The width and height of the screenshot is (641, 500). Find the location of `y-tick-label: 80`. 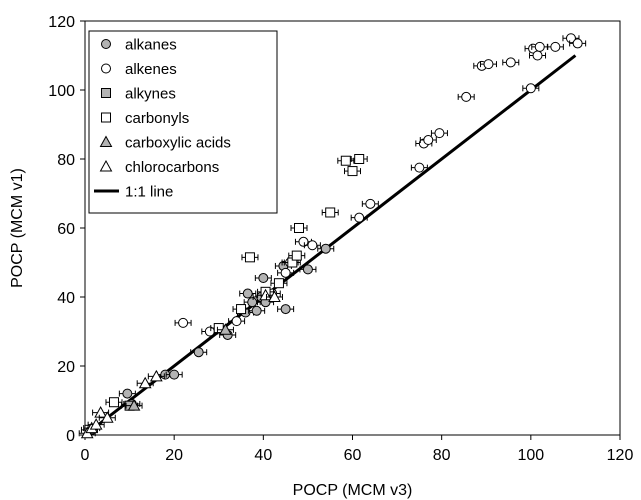

y-tick-label: 80 is located at coordinates (66, 160).